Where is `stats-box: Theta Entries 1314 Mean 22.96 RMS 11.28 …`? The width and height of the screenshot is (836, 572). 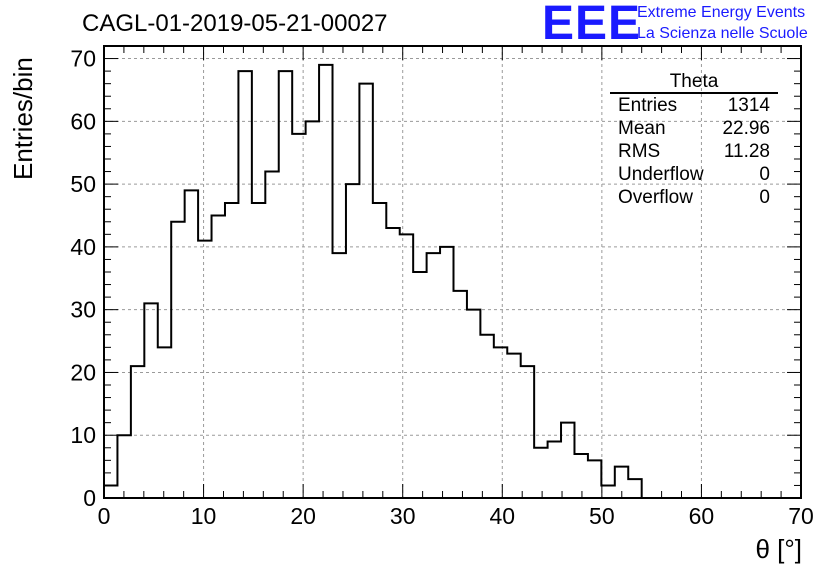 stats-box: Theta Entries 1314 Mean 22.96 RMS 11.28 … is located at coordinates (694, 140).